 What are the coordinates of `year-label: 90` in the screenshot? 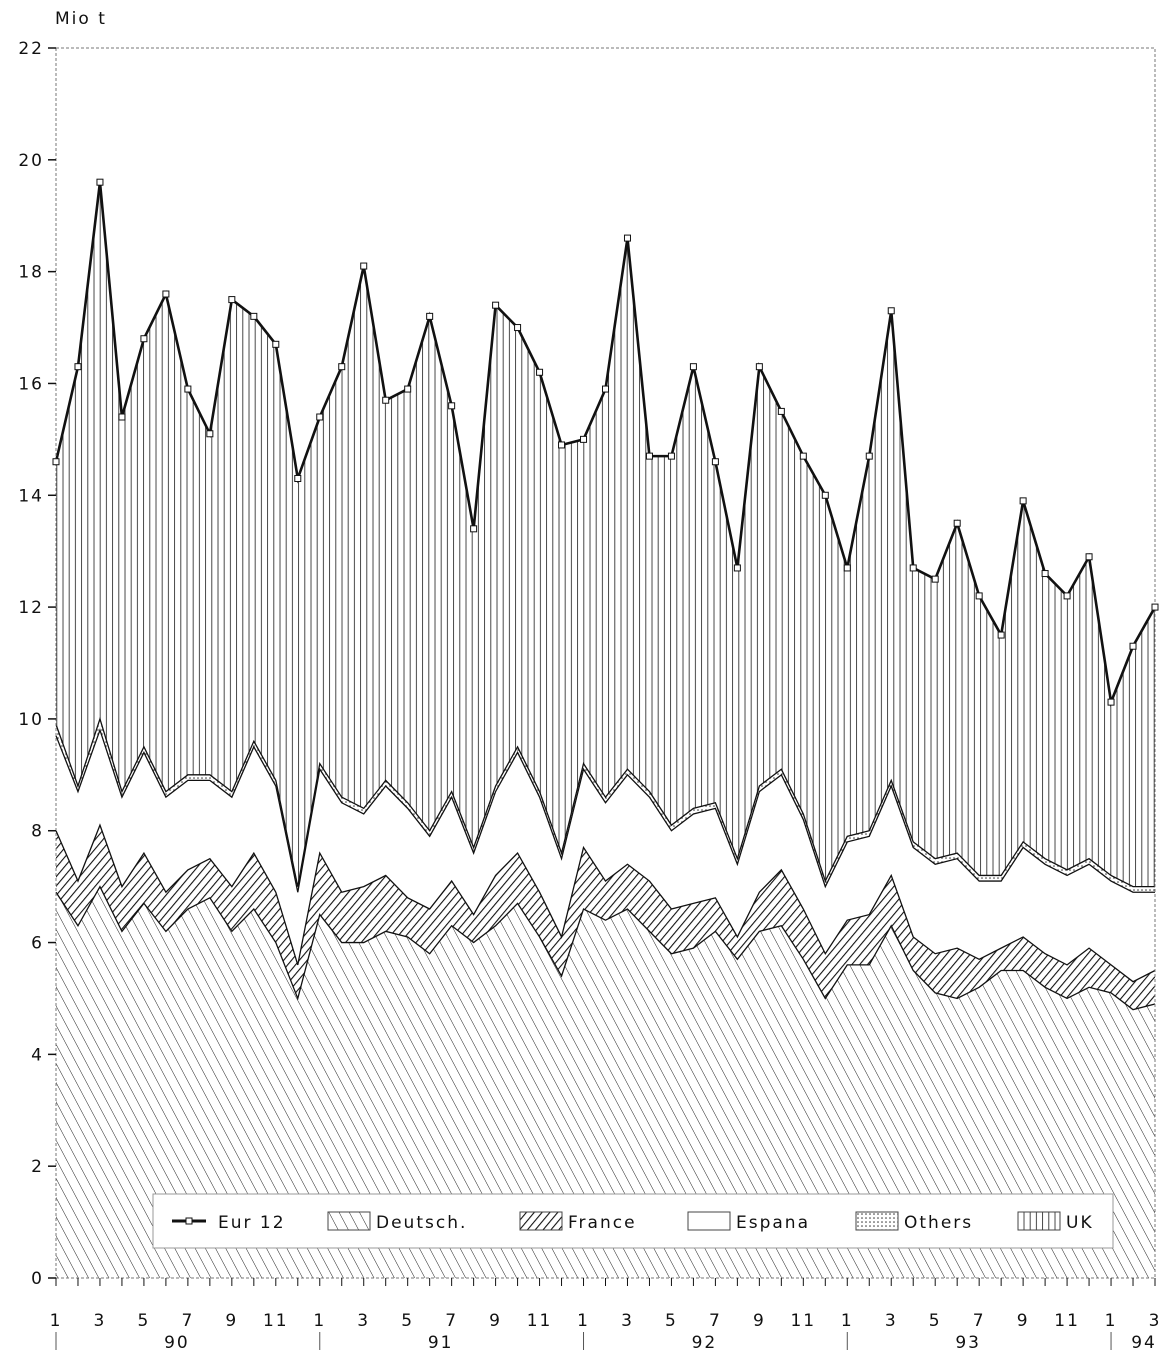 It's located at (177, 1343).